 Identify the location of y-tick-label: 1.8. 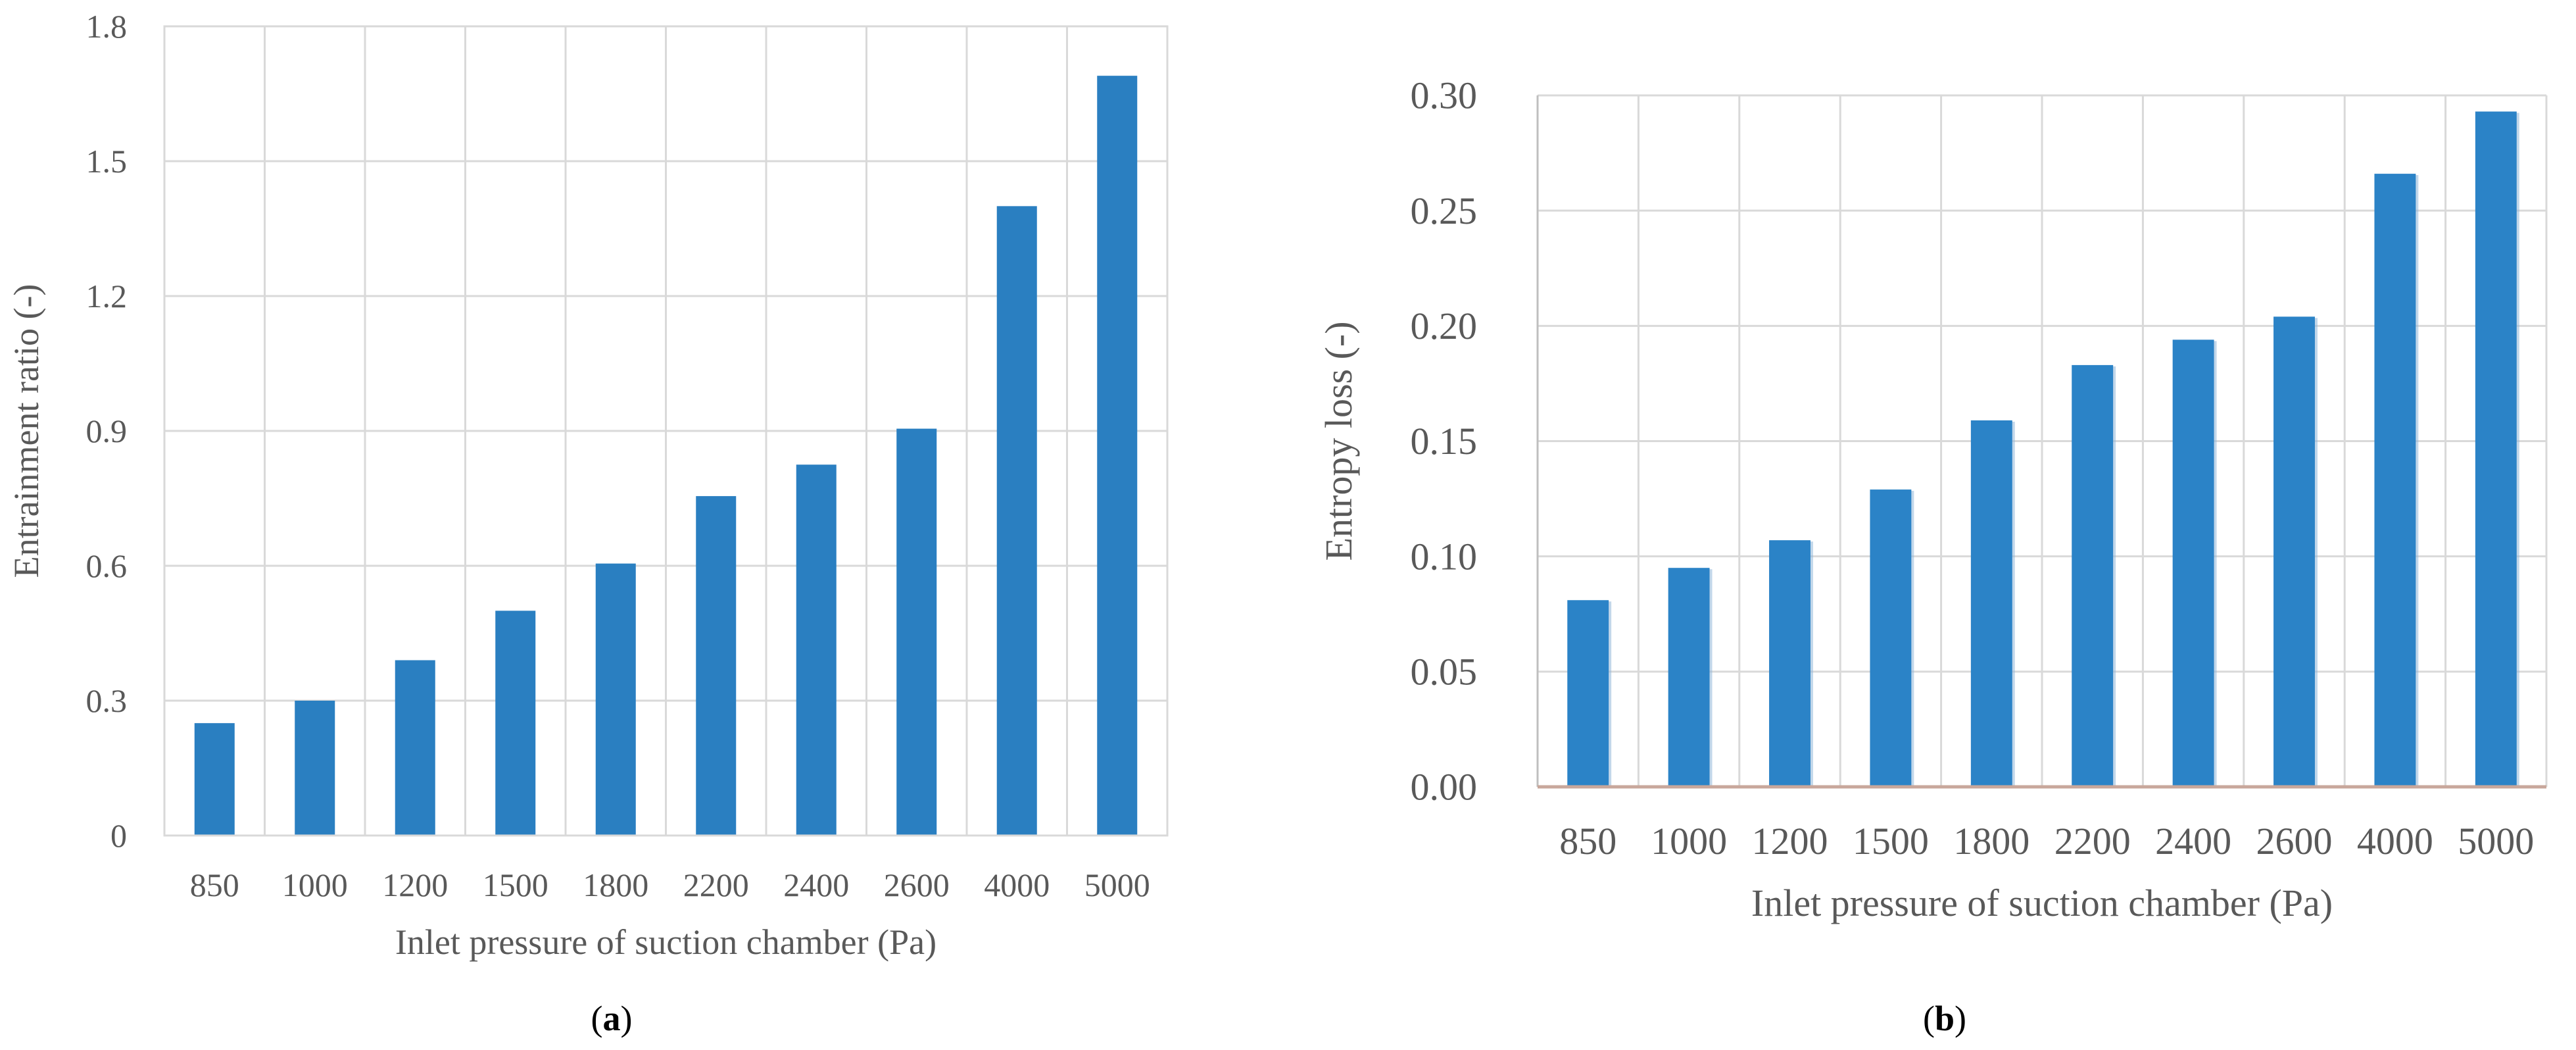
(107, 27).